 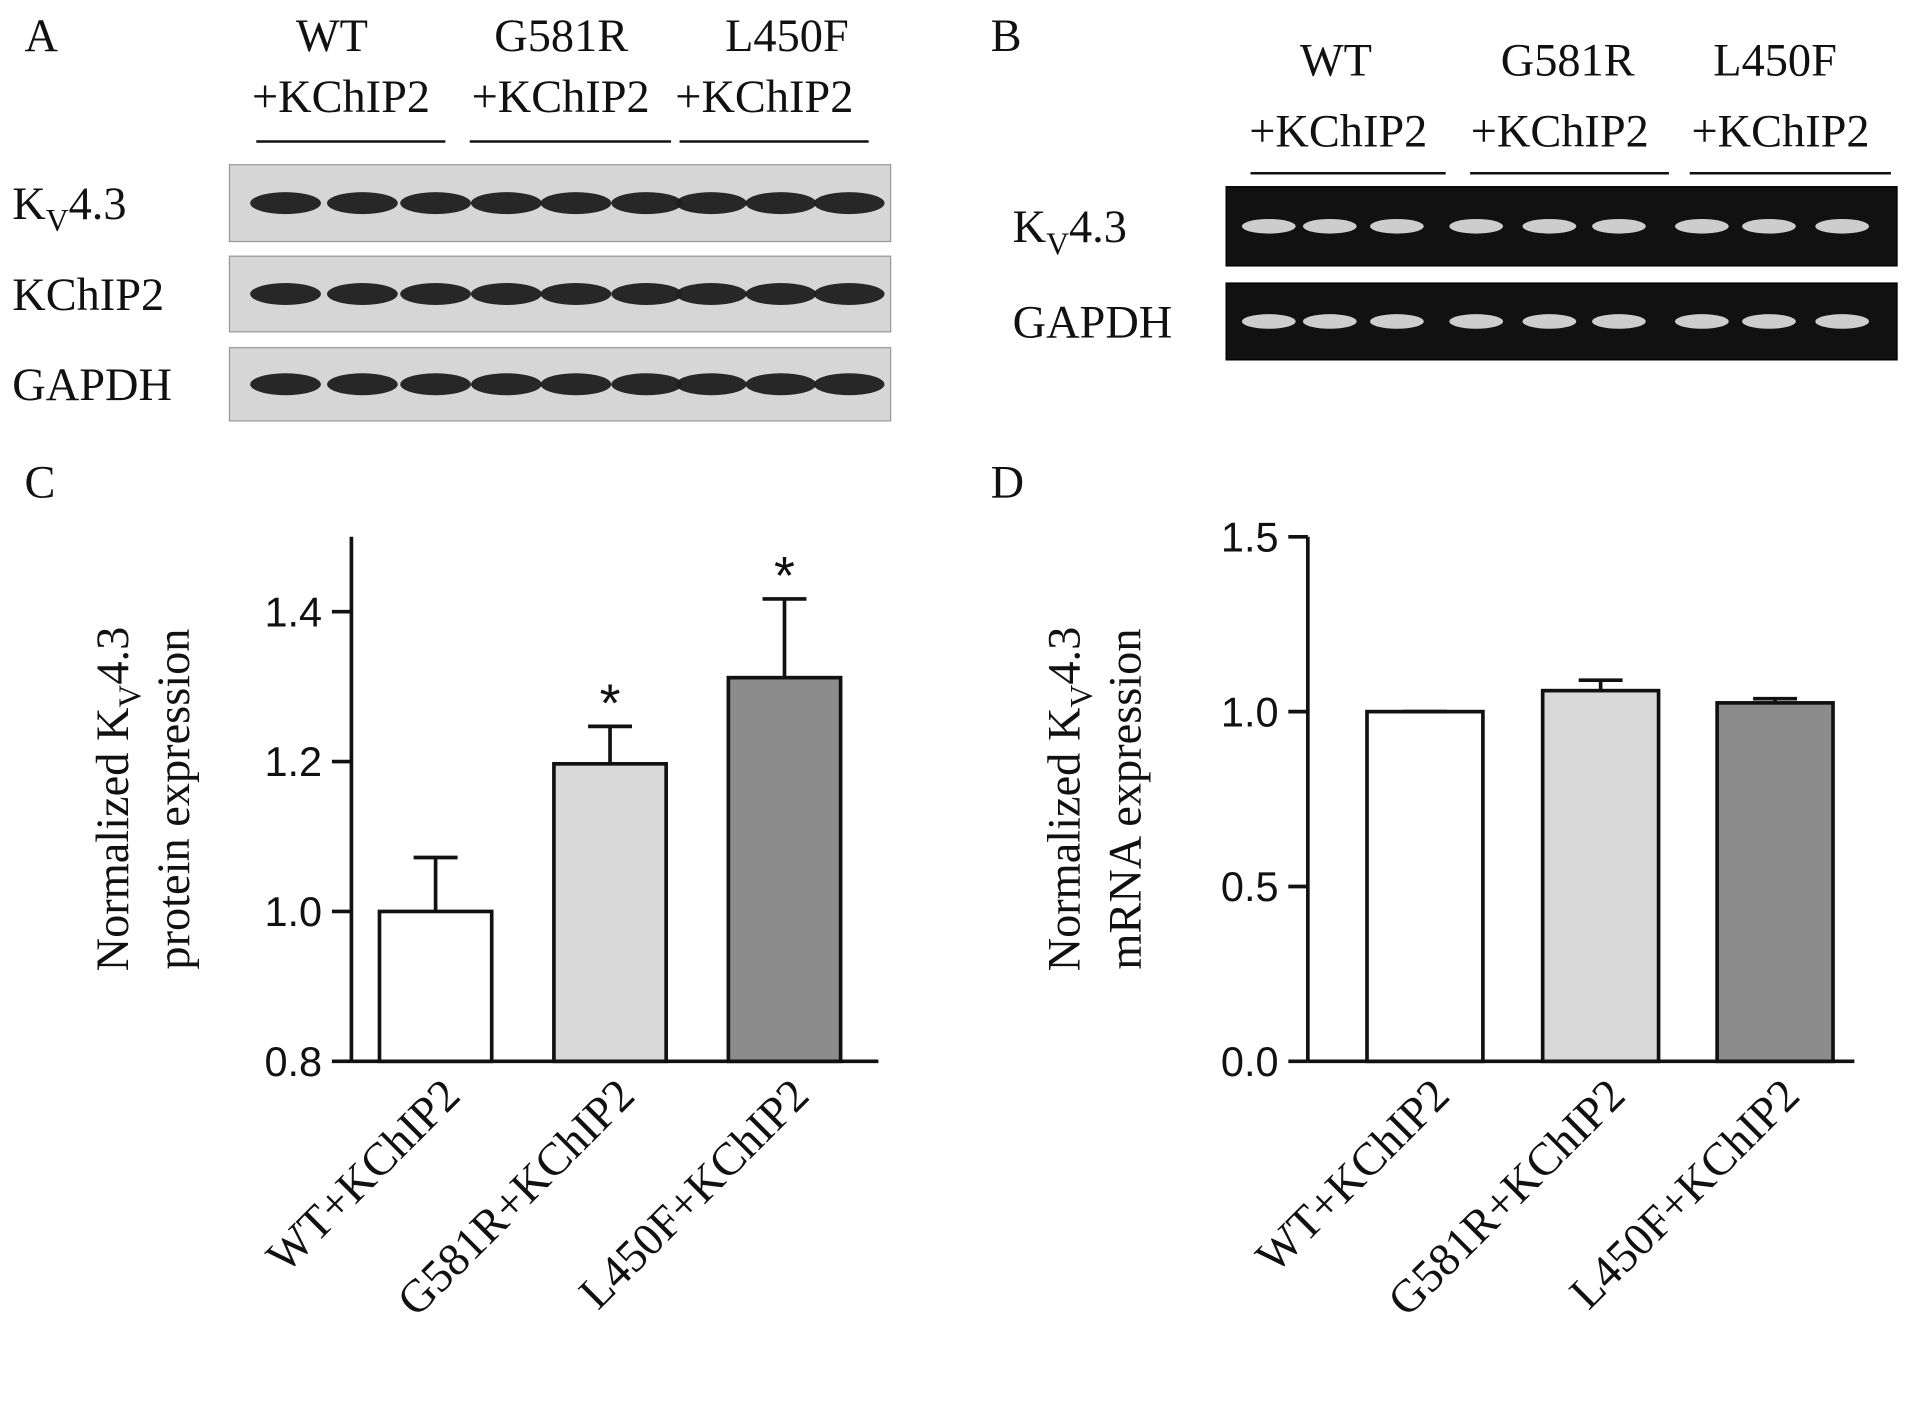 What do you see at coordinates (174, 799) in the screenshot?
I see `y-axis-label: protein expression` at bounding box center [174, 799].